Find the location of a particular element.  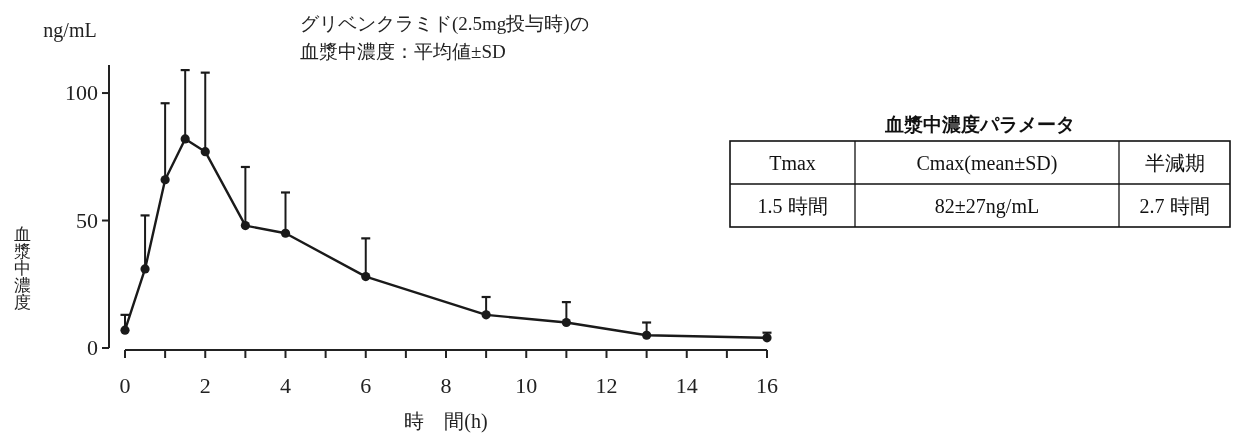

x-tick-label: 10 is located at coordinates (526, 385).